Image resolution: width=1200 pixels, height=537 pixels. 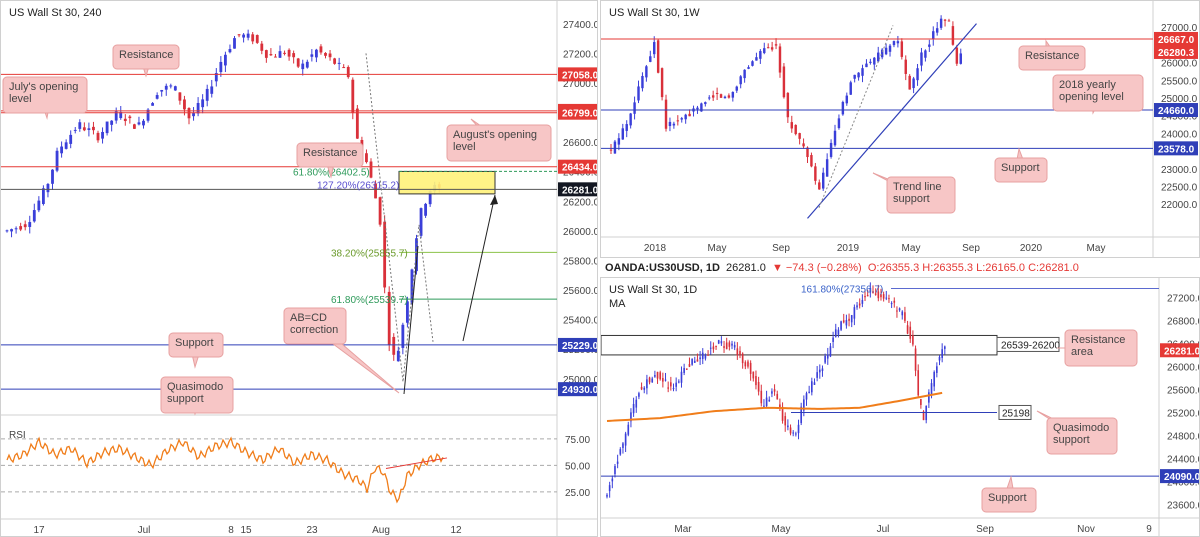 What do you see at coordinates (746, 268) in the screenshot?
I see `quote-price: 26281.0` at bounding box center [746, 268].